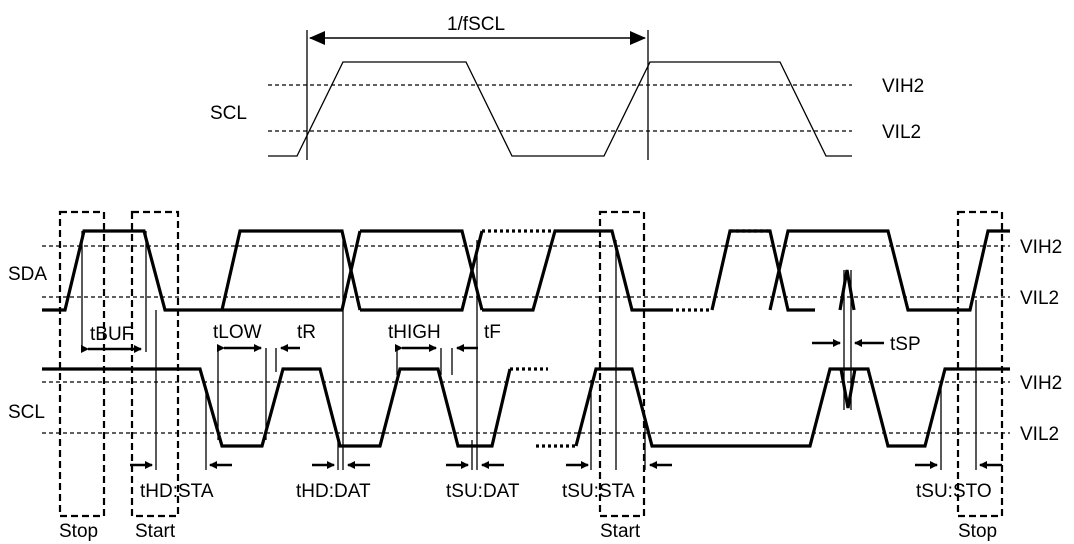  I want to click on sda-bit-1-high, so click(291, 270).